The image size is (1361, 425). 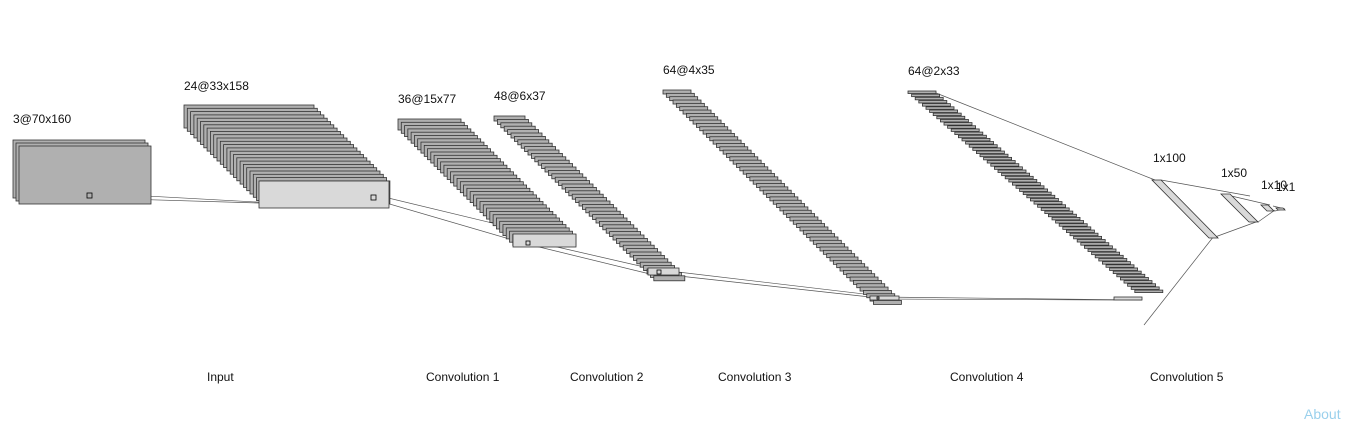 I want to click on selected-feature-map-l4, so click(x=884, y=298).